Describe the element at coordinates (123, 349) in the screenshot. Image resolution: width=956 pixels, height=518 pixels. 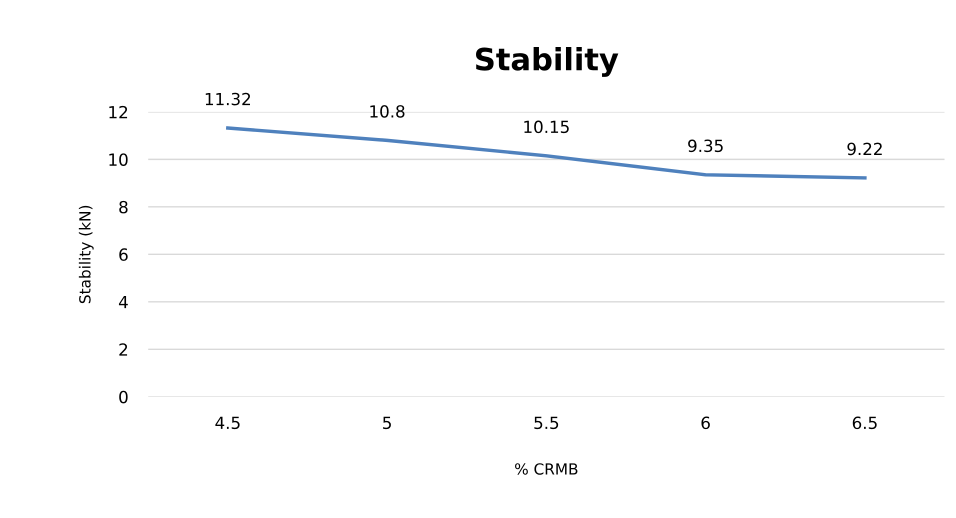
I see `y-tick-label: 2` at that location.